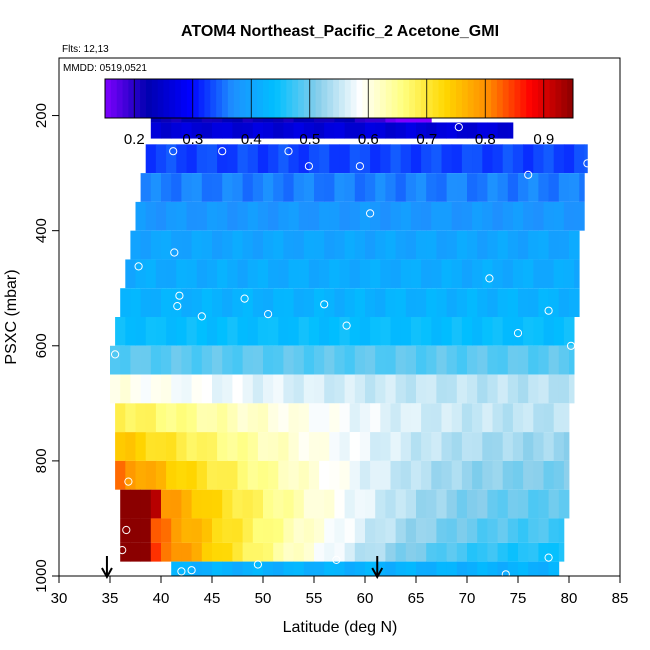  I want to click on colorbar: 0.2 0.3 0.4 0.5 0.6 0.7 0.8 0.9, so click(339, 113).